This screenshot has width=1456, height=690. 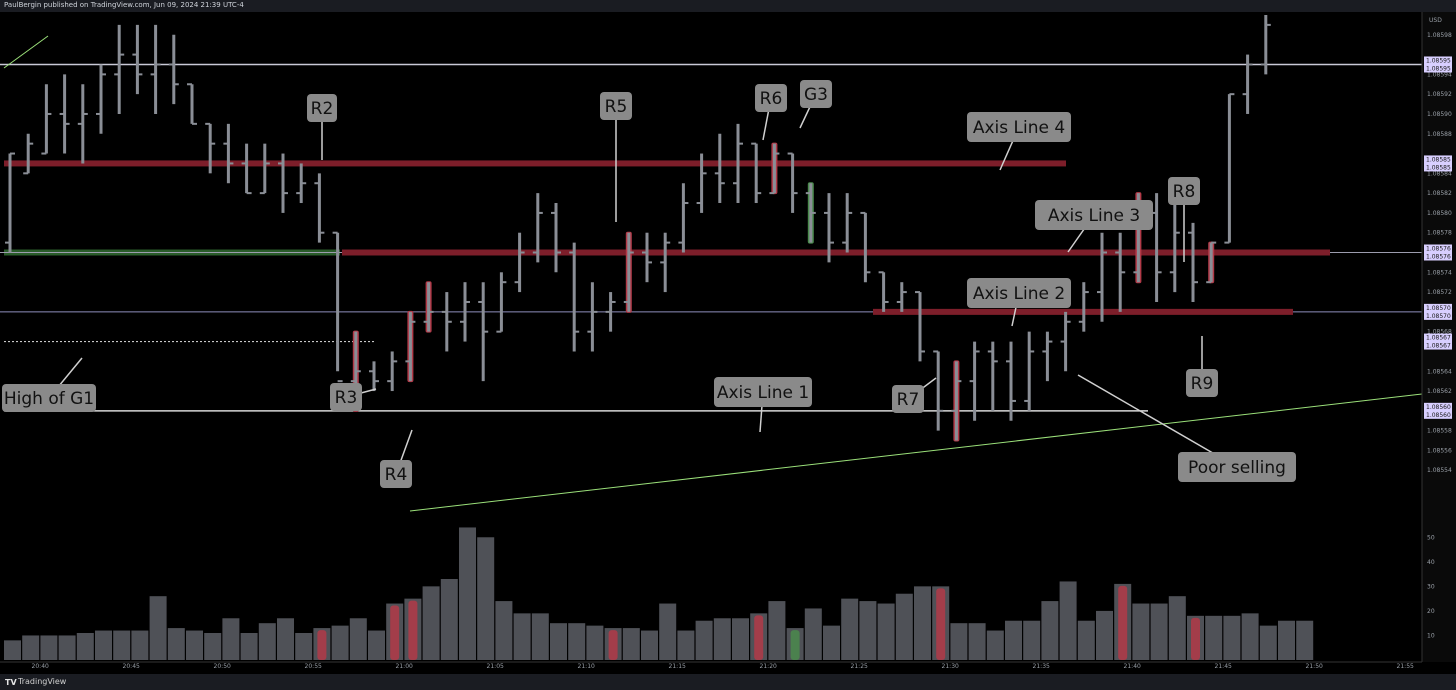 I want to click on price-tag-label: 1.08595, so click(x=1438, y=68).